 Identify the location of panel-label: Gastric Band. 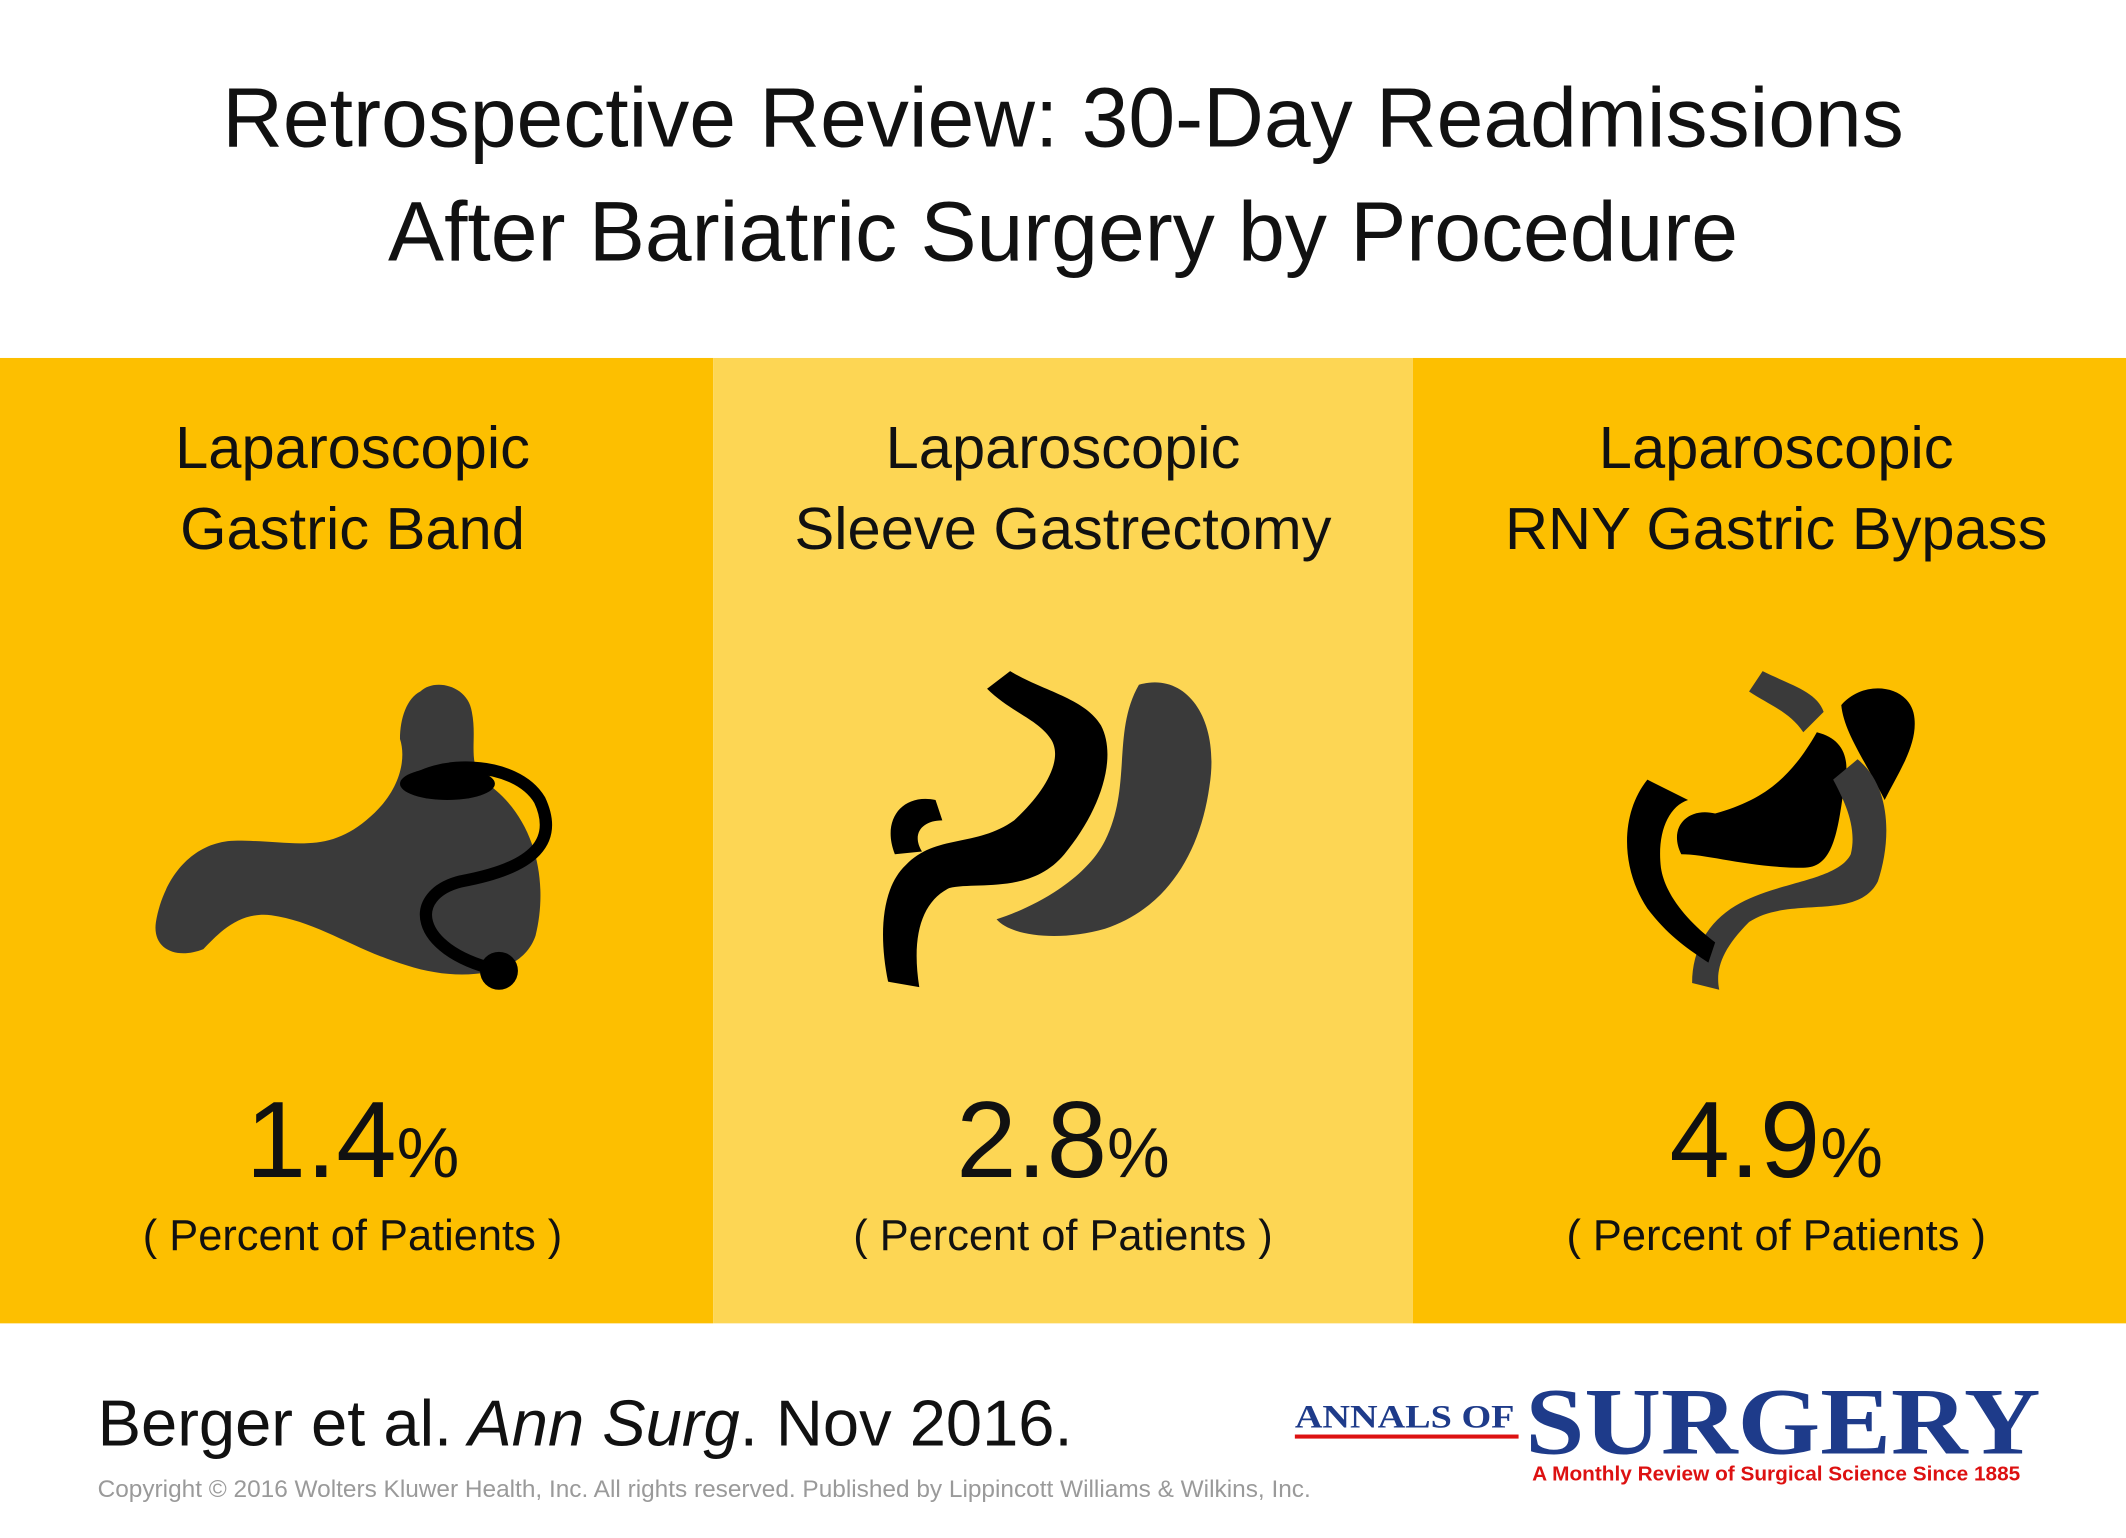
(352, 528).